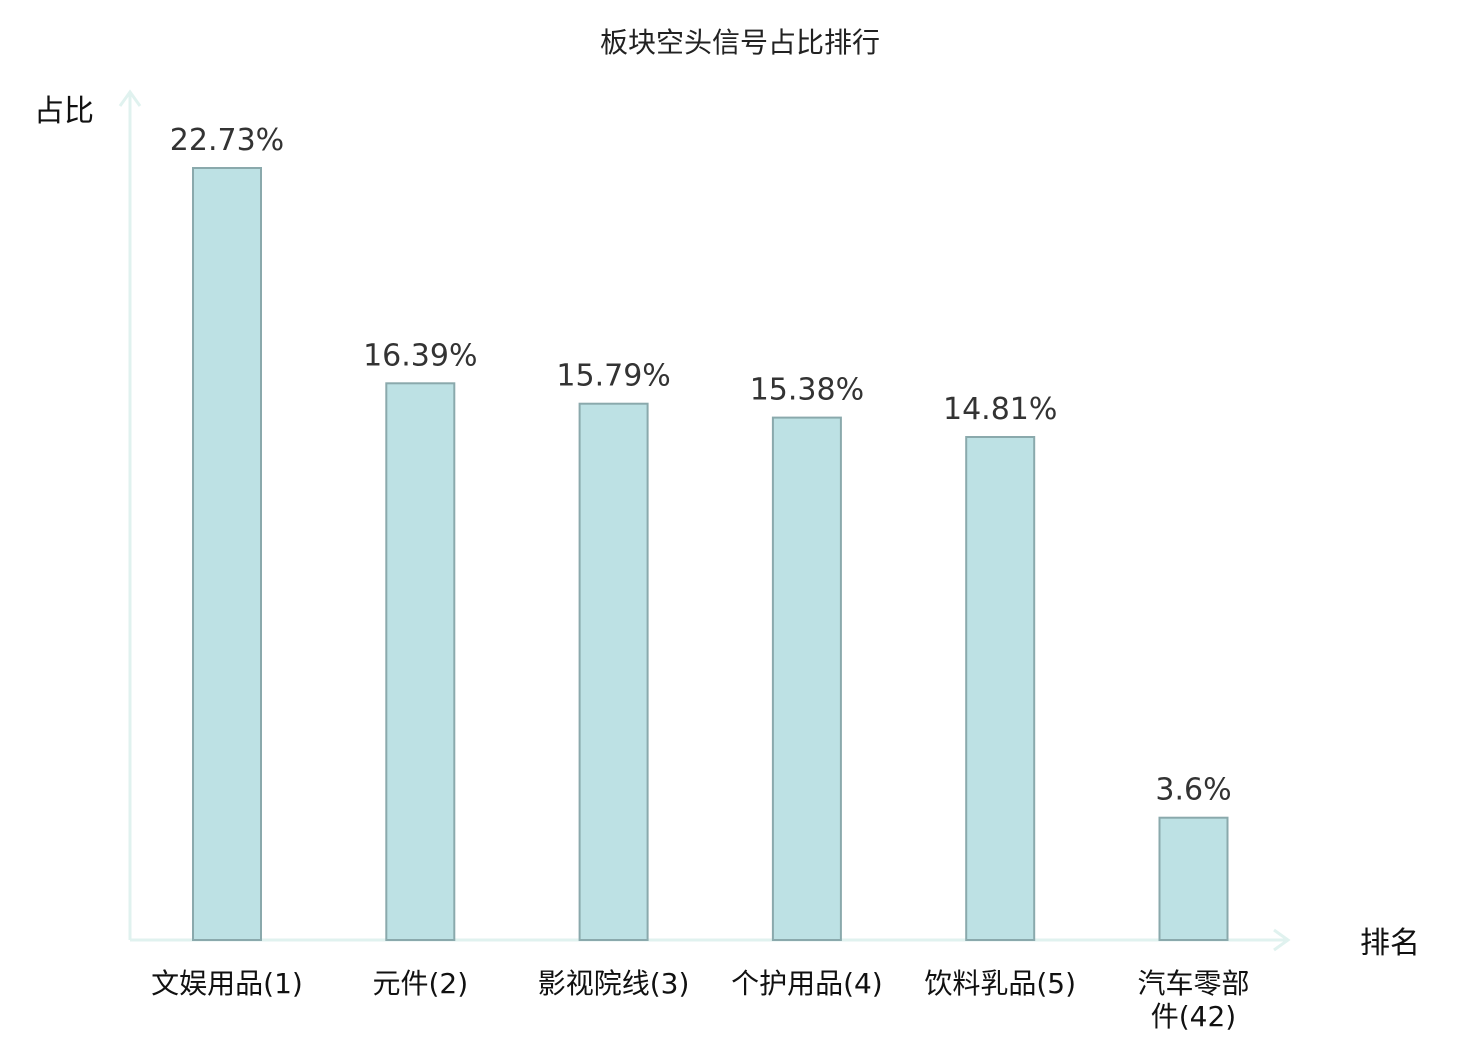  What do you see at coordinates (614, 983) in the screenshot?
I see `category-label-3: 影视院线(3)` at bounding box center [614, 983].